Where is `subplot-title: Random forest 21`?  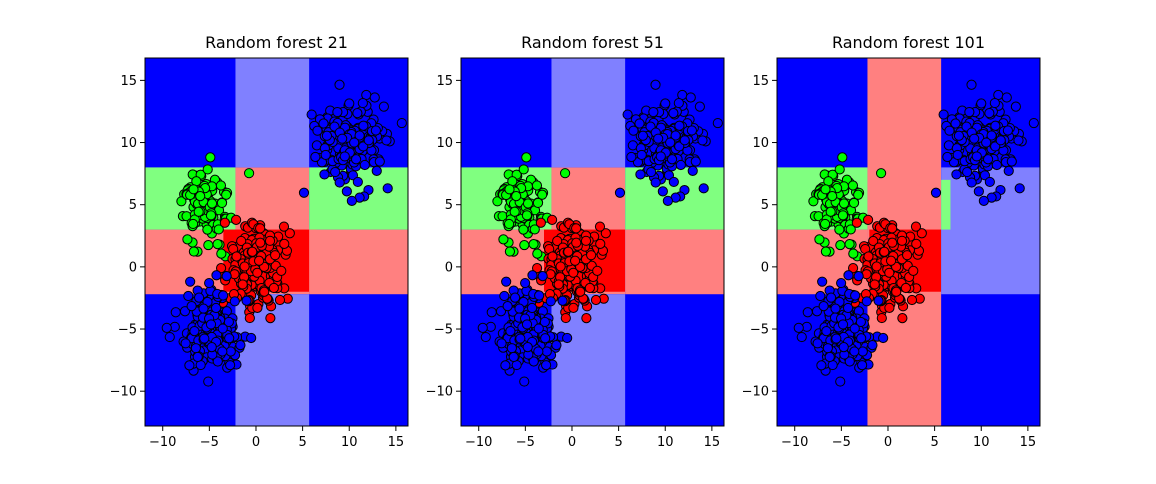 subplot-title: Random forest 21 is located at coordinates (276, 42).